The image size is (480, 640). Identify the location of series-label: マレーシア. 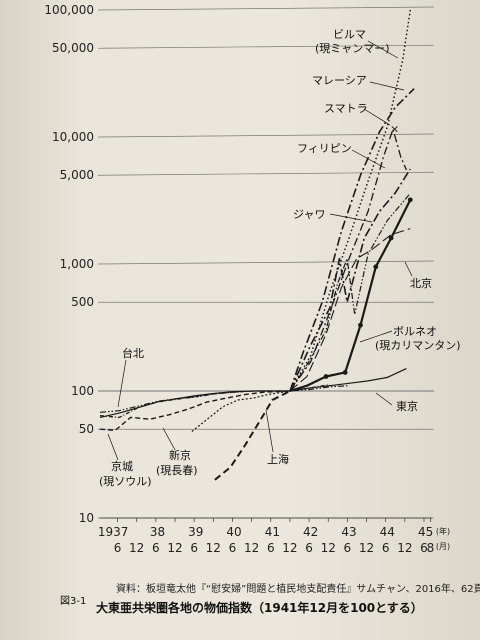
(339, 80).